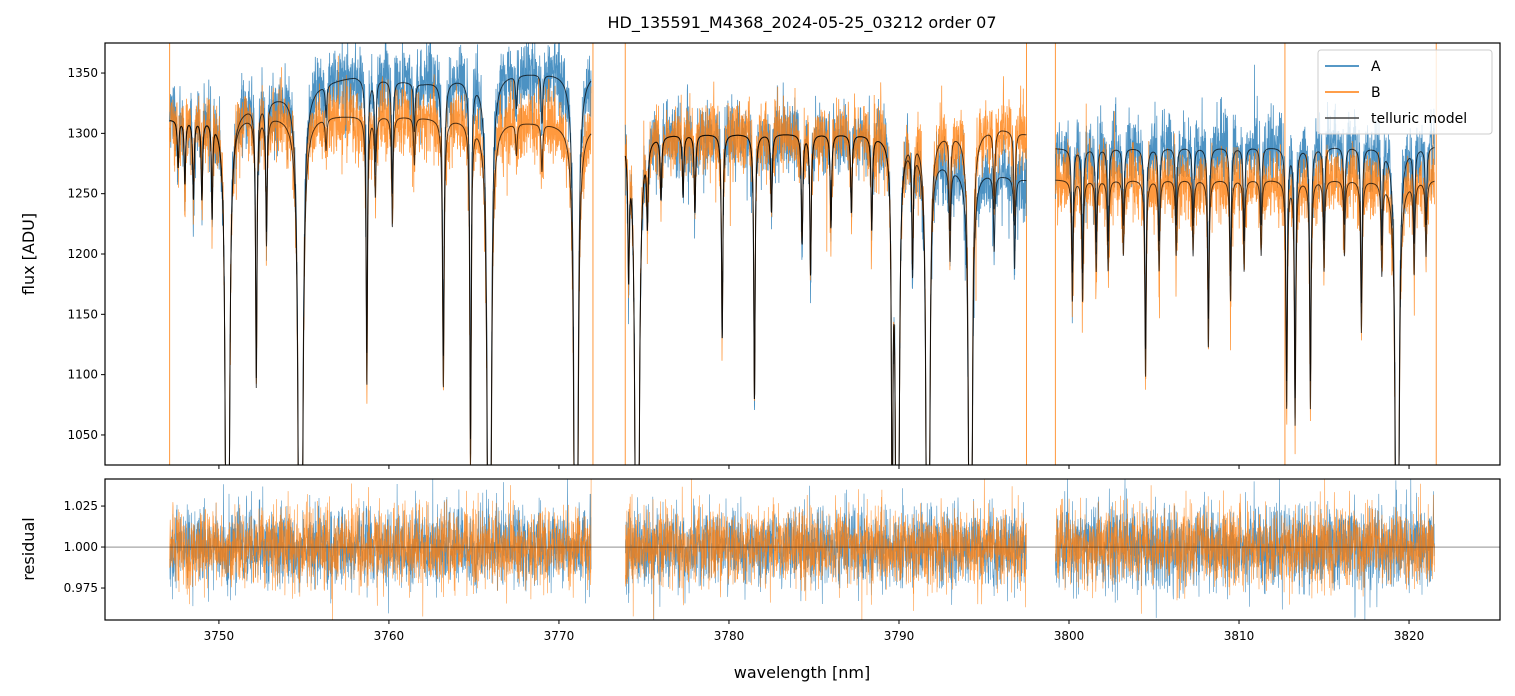 This screenshot has width=1515, height=696. I want to click on x-tick-label: 3810, so click(1239, 636).